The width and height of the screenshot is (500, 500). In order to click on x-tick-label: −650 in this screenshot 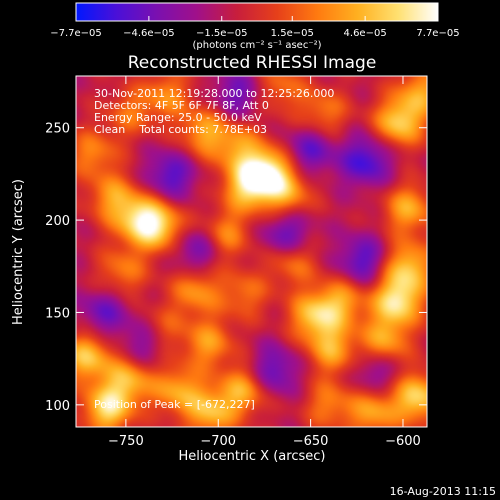, I will do `click(311, 441)`.